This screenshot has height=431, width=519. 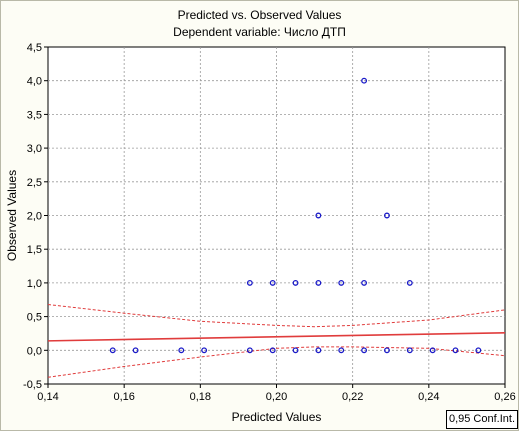 I want to click on chart-subtitle: Dependent variable: Число ДТП, so click(x=259, y=32).